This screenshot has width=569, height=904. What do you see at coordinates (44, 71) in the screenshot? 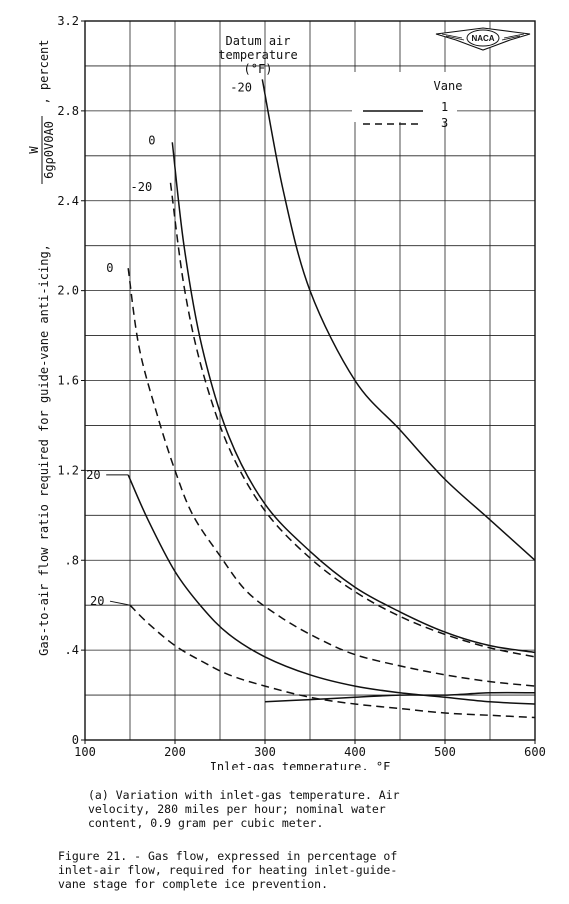
I see `y-axis-unit: , percent` at bounding box center [44, 71].